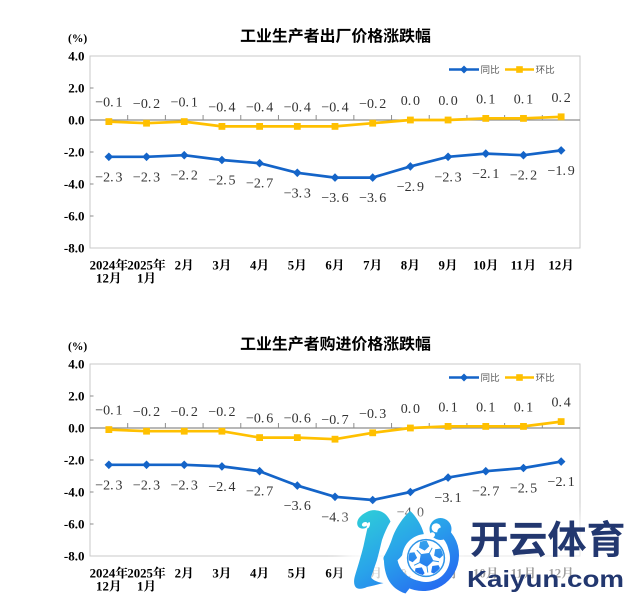 The image size is (639, 615). I want to click on svg-text: 11, so click(517, 266).